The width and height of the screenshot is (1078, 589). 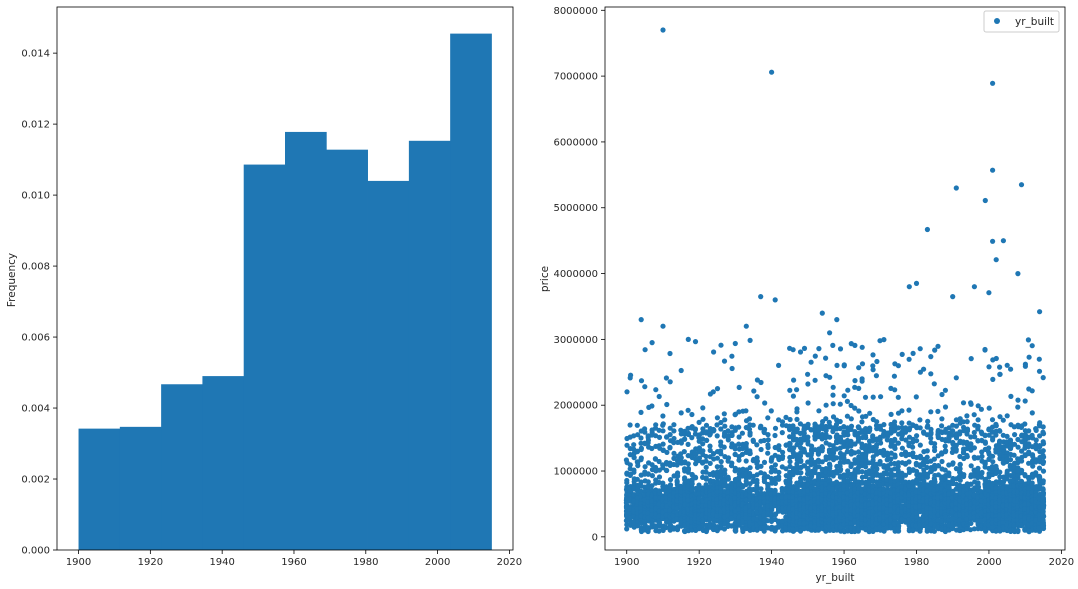 I want to click on histogram-x-tick-label: 1980, so click(x=365, y=562).